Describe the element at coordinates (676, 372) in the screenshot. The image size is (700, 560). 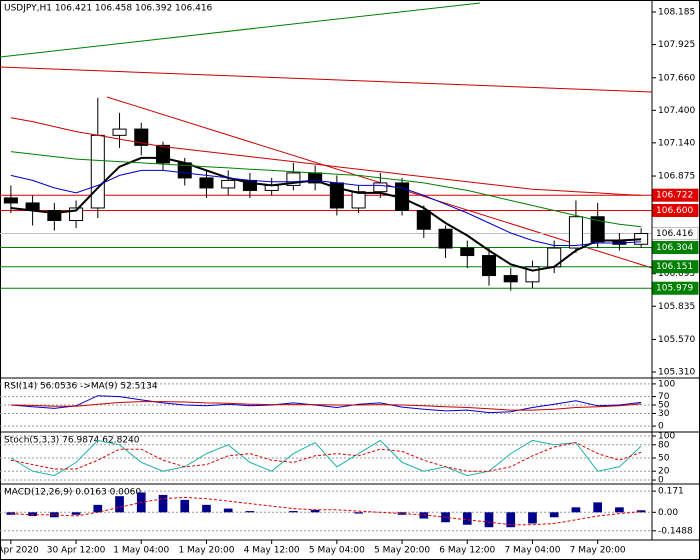
I see `y-tick-label: 105.310` at that location.